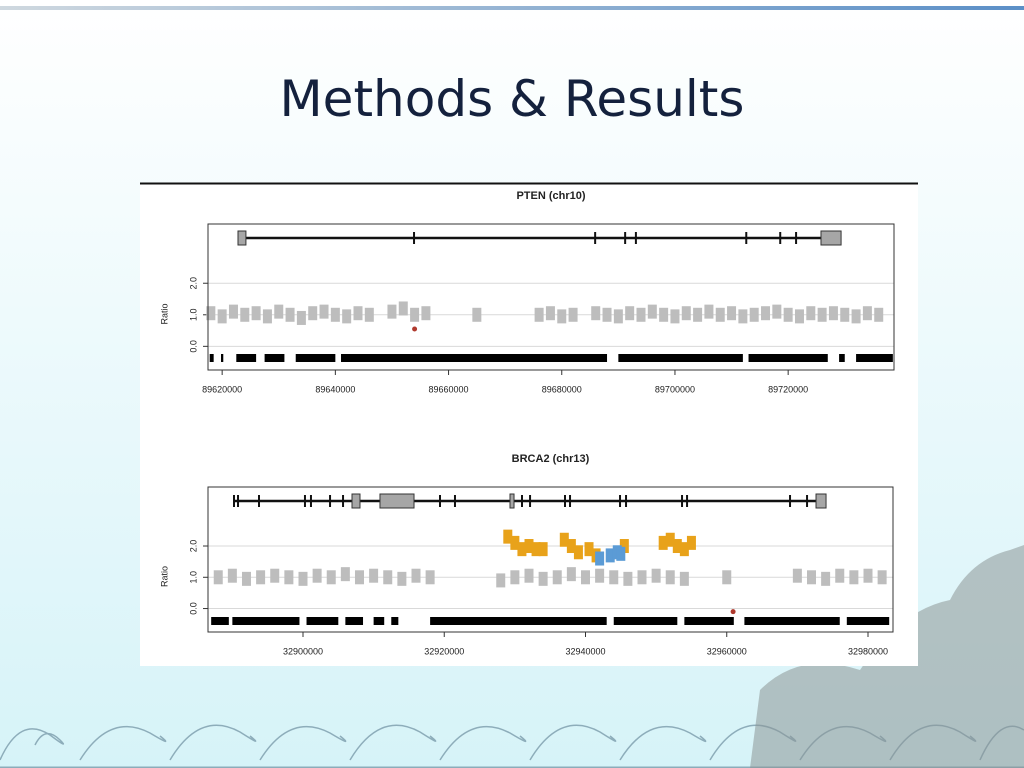  What do you see at coordinates (222, 389) in the screenshot?
I see `x-tick-label: 89620000` at bounding box center [222, 389].